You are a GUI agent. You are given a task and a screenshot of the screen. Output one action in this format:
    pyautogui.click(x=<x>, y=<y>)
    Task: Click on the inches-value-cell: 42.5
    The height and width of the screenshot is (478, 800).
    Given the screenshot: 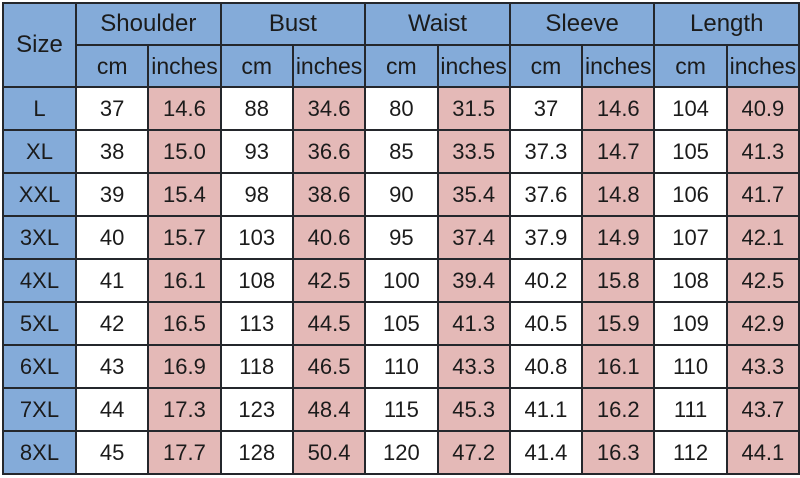 What is the action you would take?
    pyautogui.click(x=329, y=280)
    